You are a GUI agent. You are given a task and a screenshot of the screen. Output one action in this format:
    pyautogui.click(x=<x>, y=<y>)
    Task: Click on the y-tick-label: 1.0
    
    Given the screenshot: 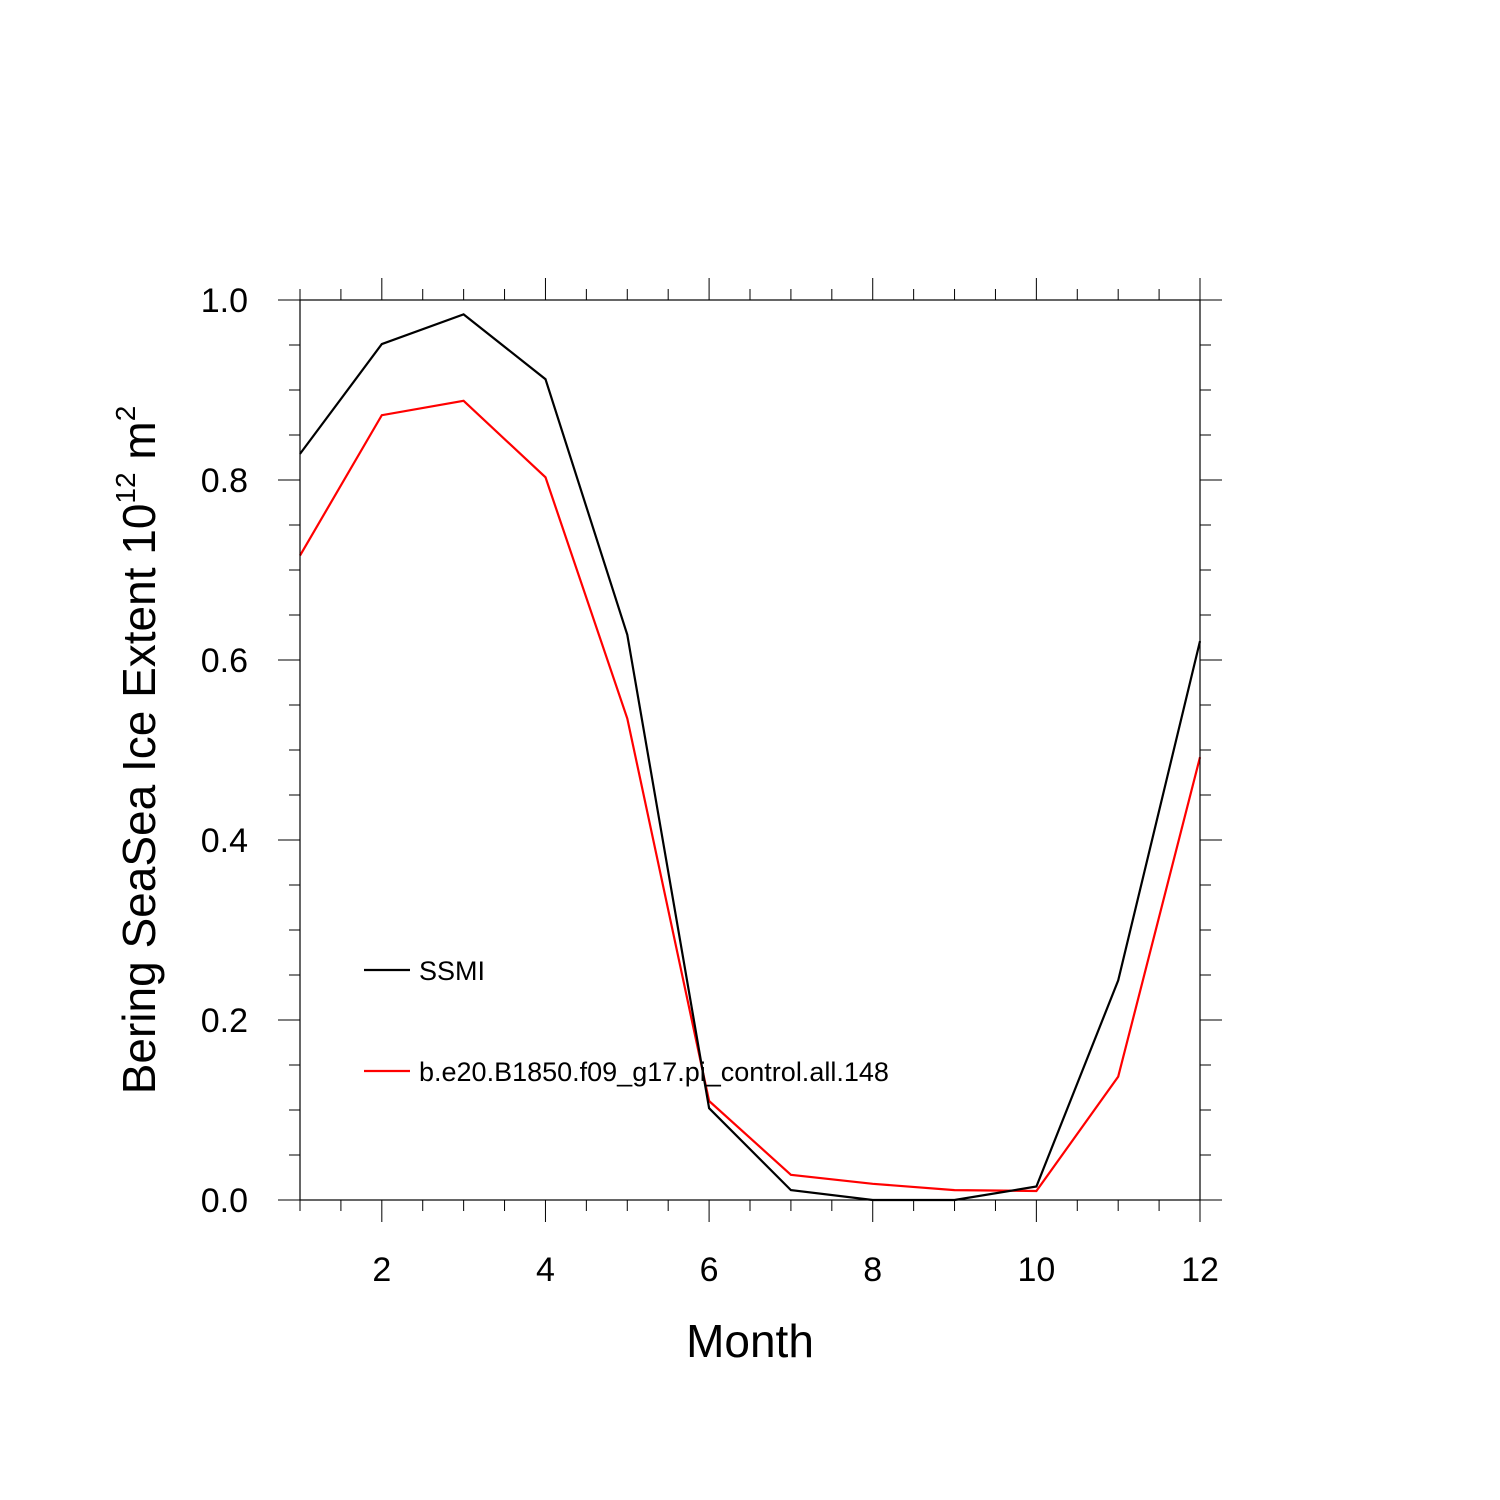 What is the action you would take?
    pyautogui.click(x=224, y=301)
    